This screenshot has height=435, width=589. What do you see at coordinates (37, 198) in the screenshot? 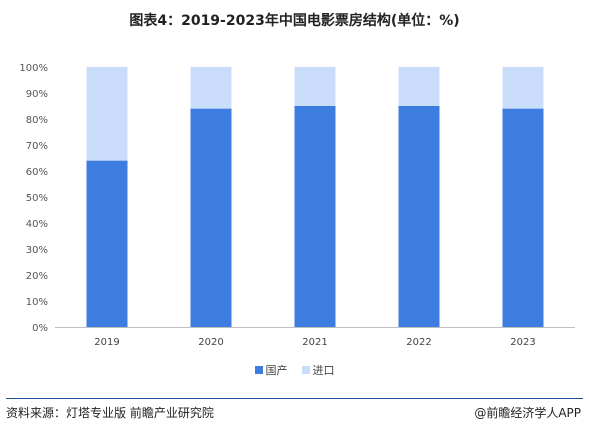
I see `y-tick-label: 50%` at bounding box center [37, 198].